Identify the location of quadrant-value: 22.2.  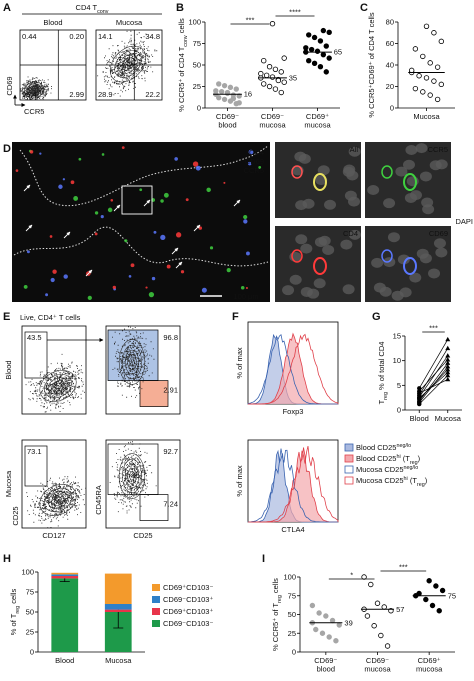
(152, 94).